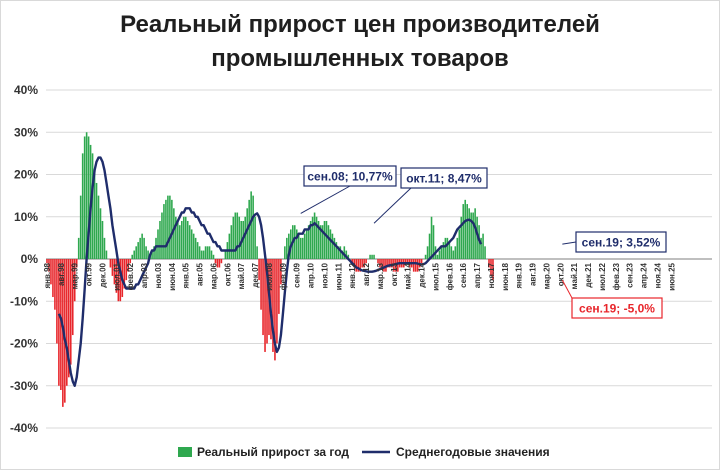 The width and height of the screenshot is (720, 470). Describe the element at coordinates (186, 275) in the screenshot. I see `x-tick-label: янв.05` at that location.